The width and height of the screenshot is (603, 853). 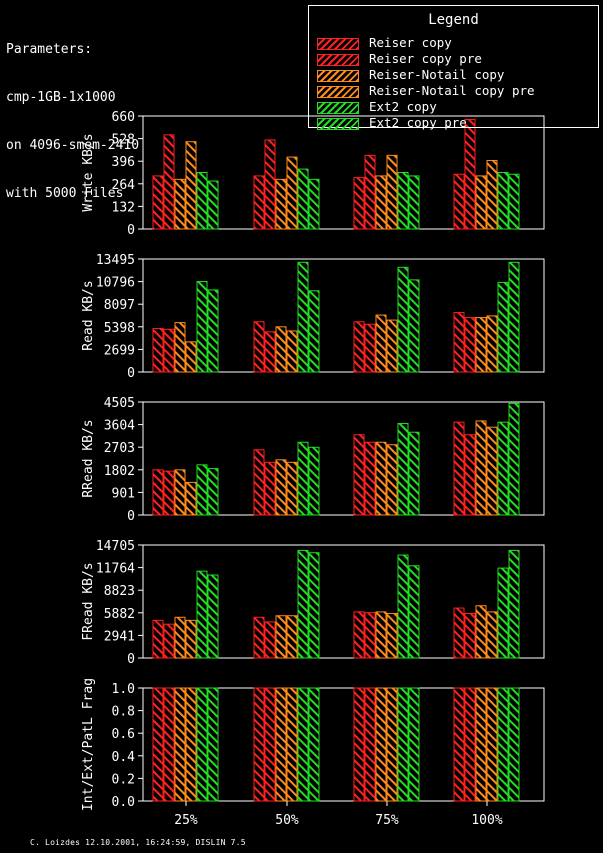 I want to click on y-tick-label: 5882, so click(x=119, y=614).